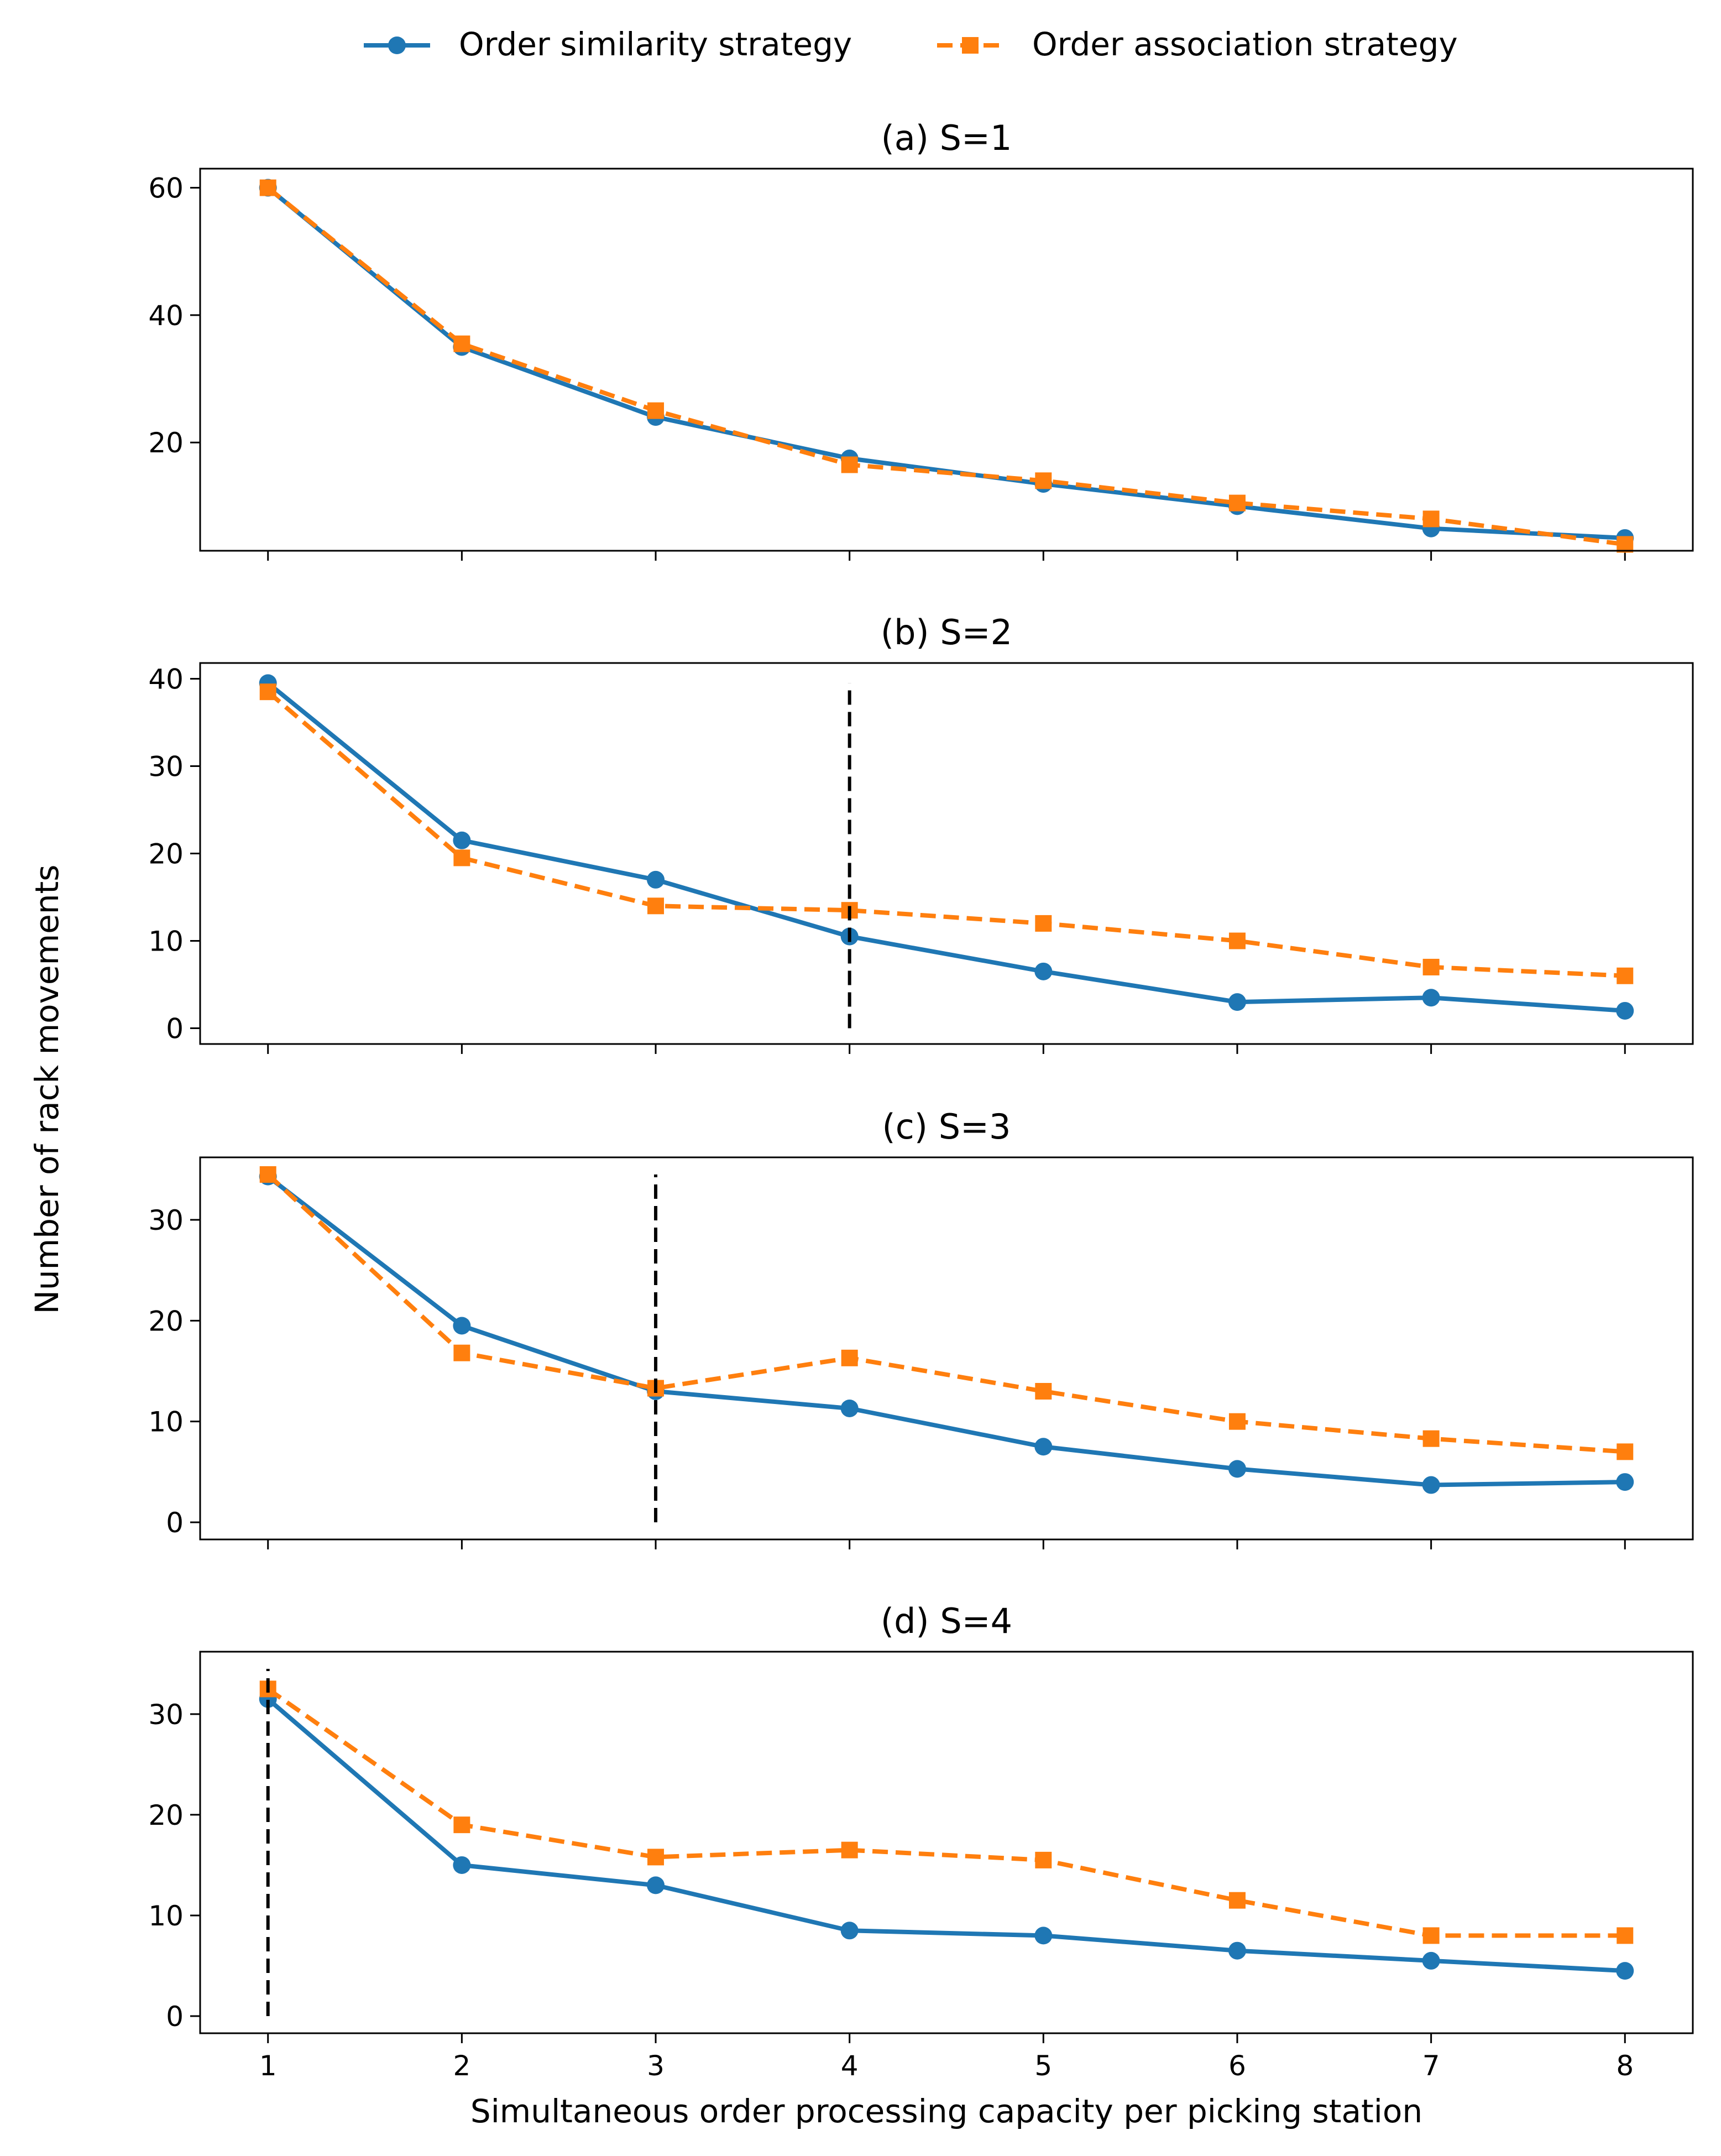  I want to click on y-axis-title: Number of rack movements, so click(47, 1089).